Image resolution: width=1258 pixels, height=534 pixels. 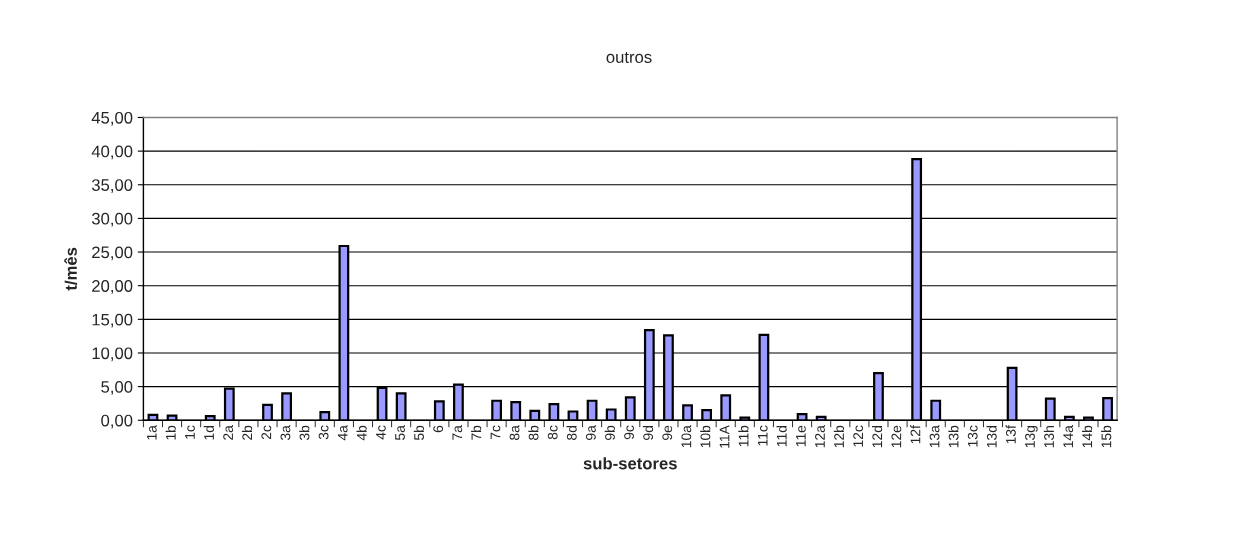 I want to click on x-tick-label: 5b, so click(x=418, y=433).